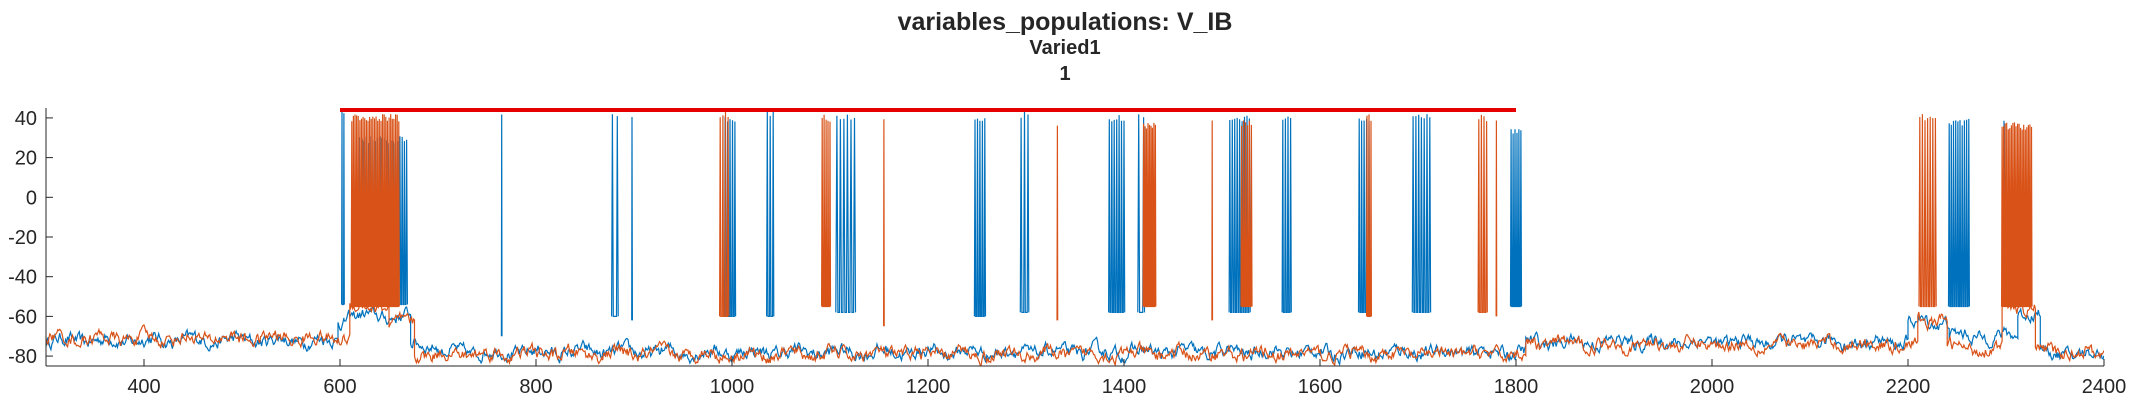 The image size is (2133, 400). What do you see at coordinates (535, 387) in the screenshot?
I see `x-tick-label: 800` at bounding box center [535, 387].